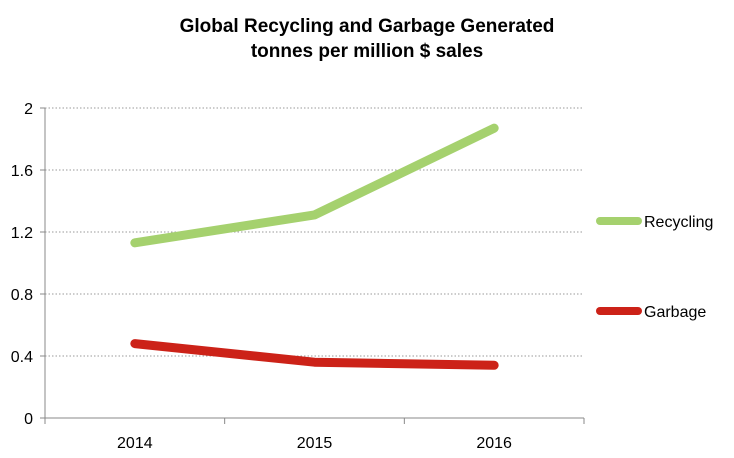  Describe the element at coordinates (678, 222) in the screenshot. I see `legend-label-recycling: Recycling` at that location.